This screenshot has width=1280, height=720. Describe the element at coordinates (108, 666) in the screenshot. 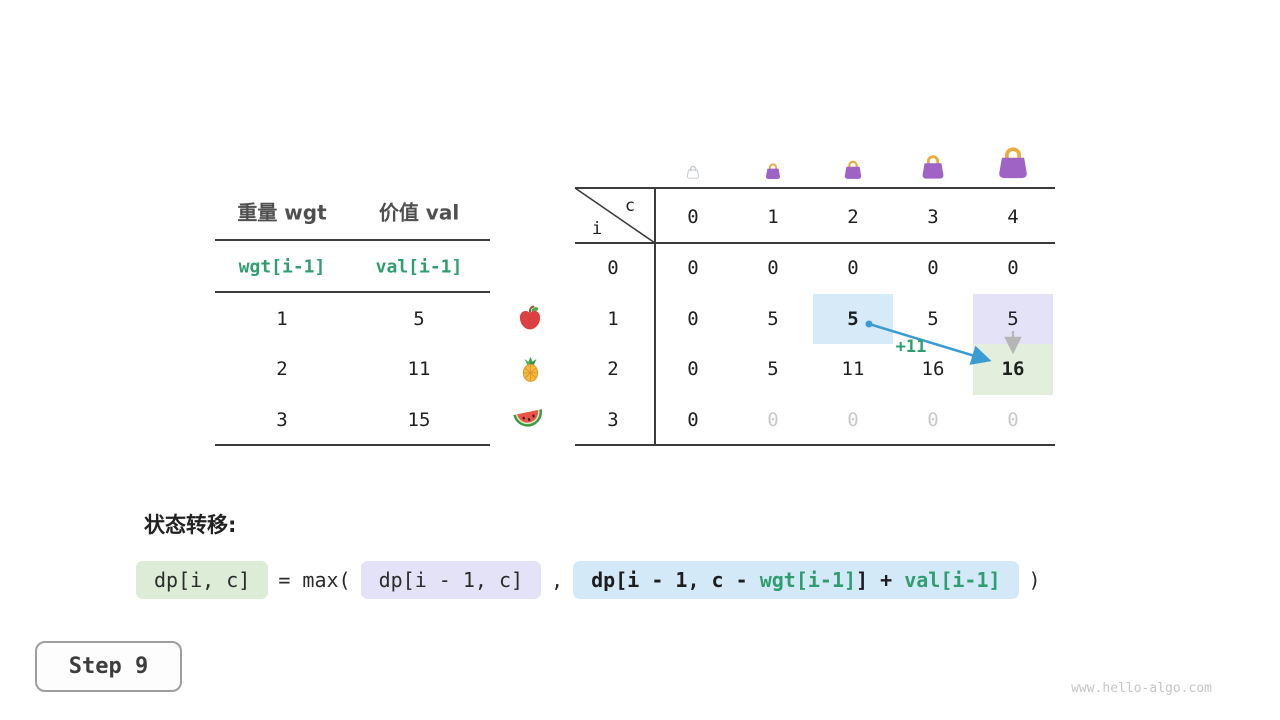

I see `step-badge: Step 9` at that location.